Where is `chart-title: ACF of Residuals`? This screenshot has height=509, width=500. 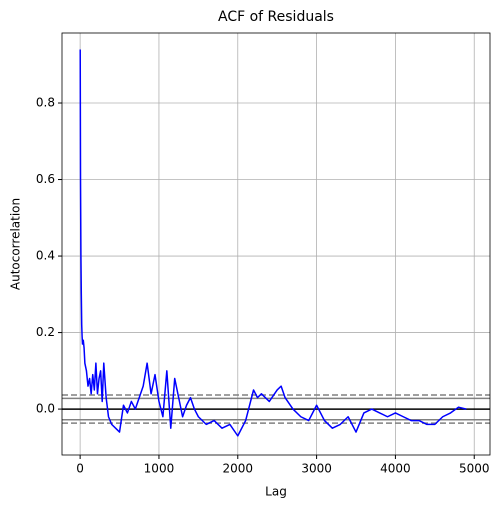 chart-title: ACF of Residuals is located at coordinates (276, 17).